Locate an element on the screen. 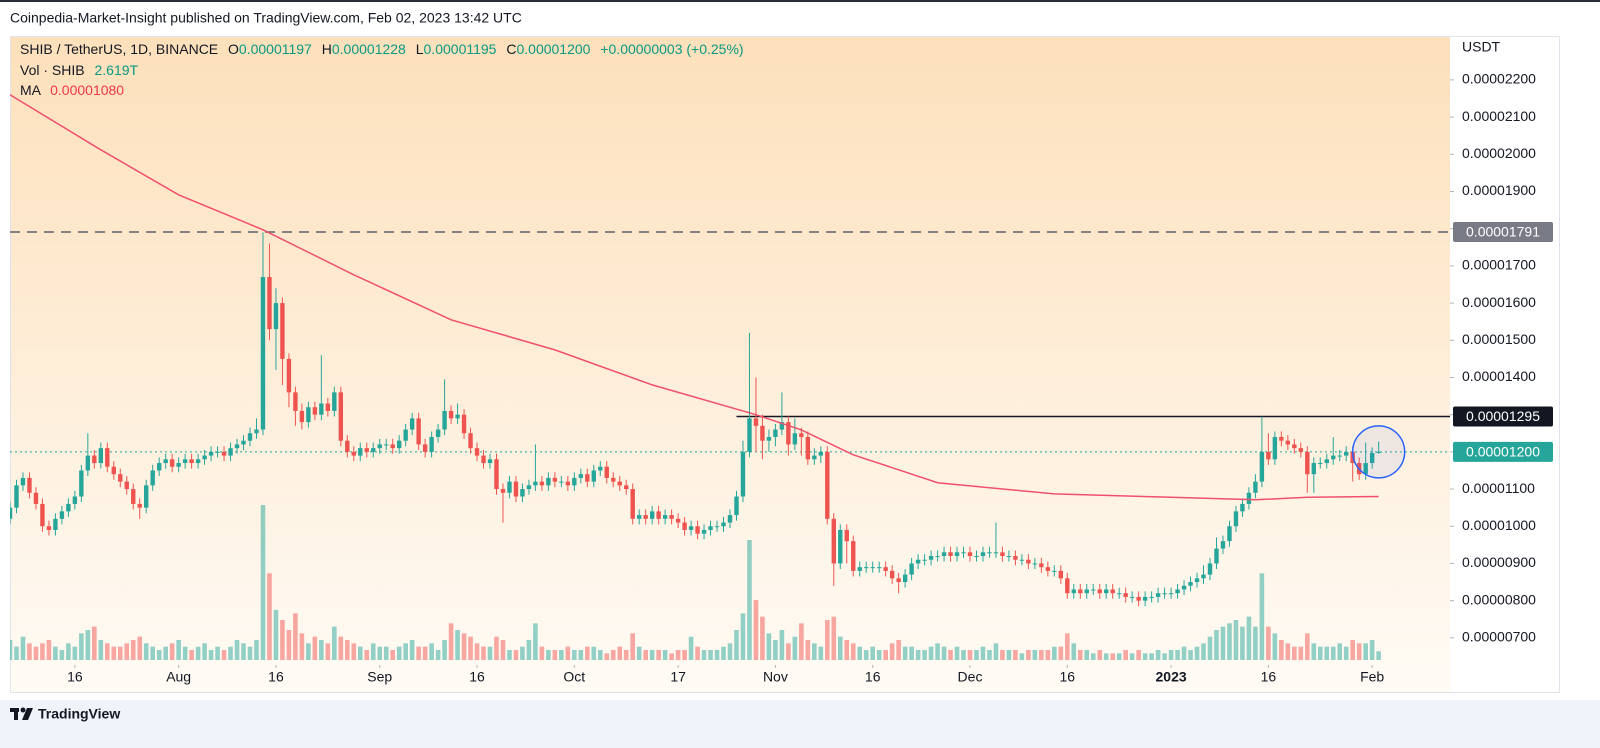 Image resolution: width=1600 pixels, height=748 pixels. x-tick-label: 16 is located at coordinates (1068, 677).